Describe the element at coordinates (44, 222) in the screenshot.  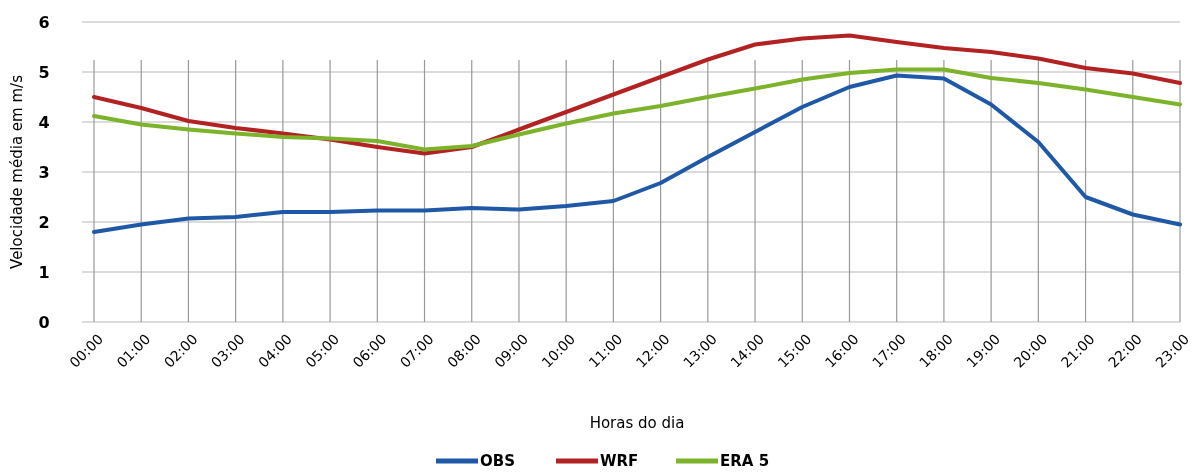
I see `y-tick-label: 2` at that location.